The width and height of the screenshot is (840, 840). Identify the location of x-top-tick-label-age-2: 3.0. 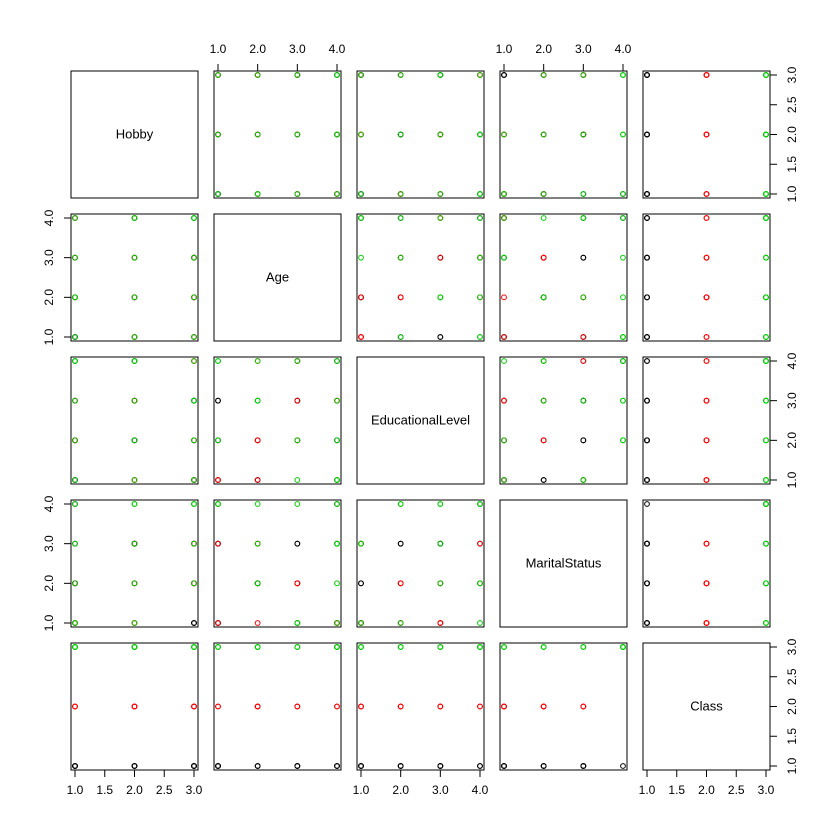
(297, 49).